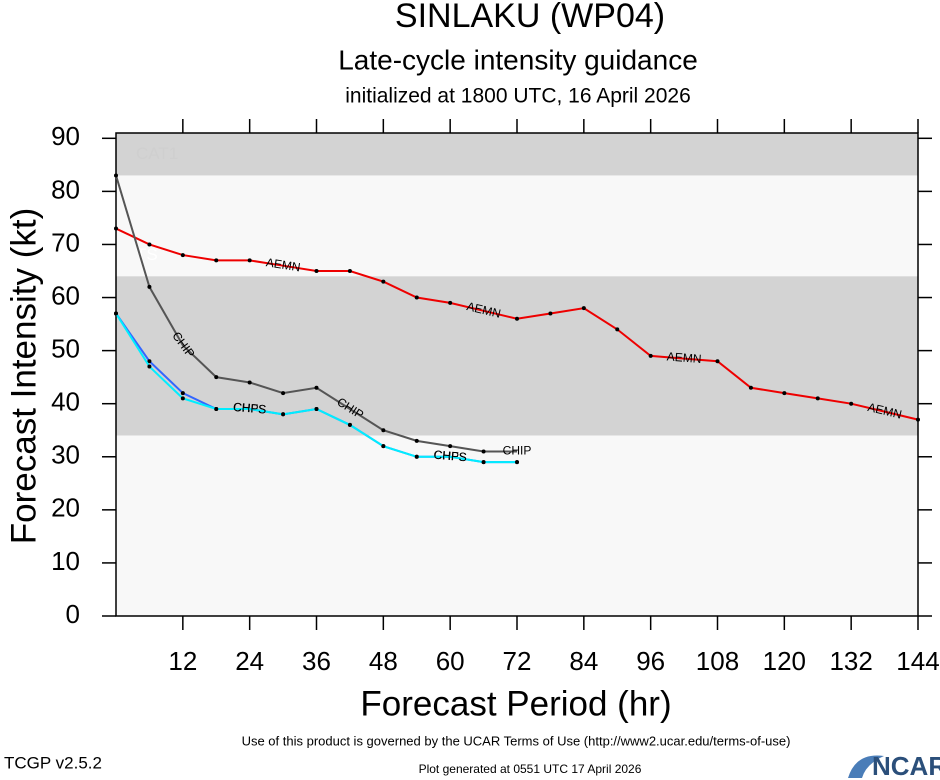 The image size is (940, 780). Describe the element at coordinates (717, 661) in the screenshot. I see `x-tick-label: 108` at that location.